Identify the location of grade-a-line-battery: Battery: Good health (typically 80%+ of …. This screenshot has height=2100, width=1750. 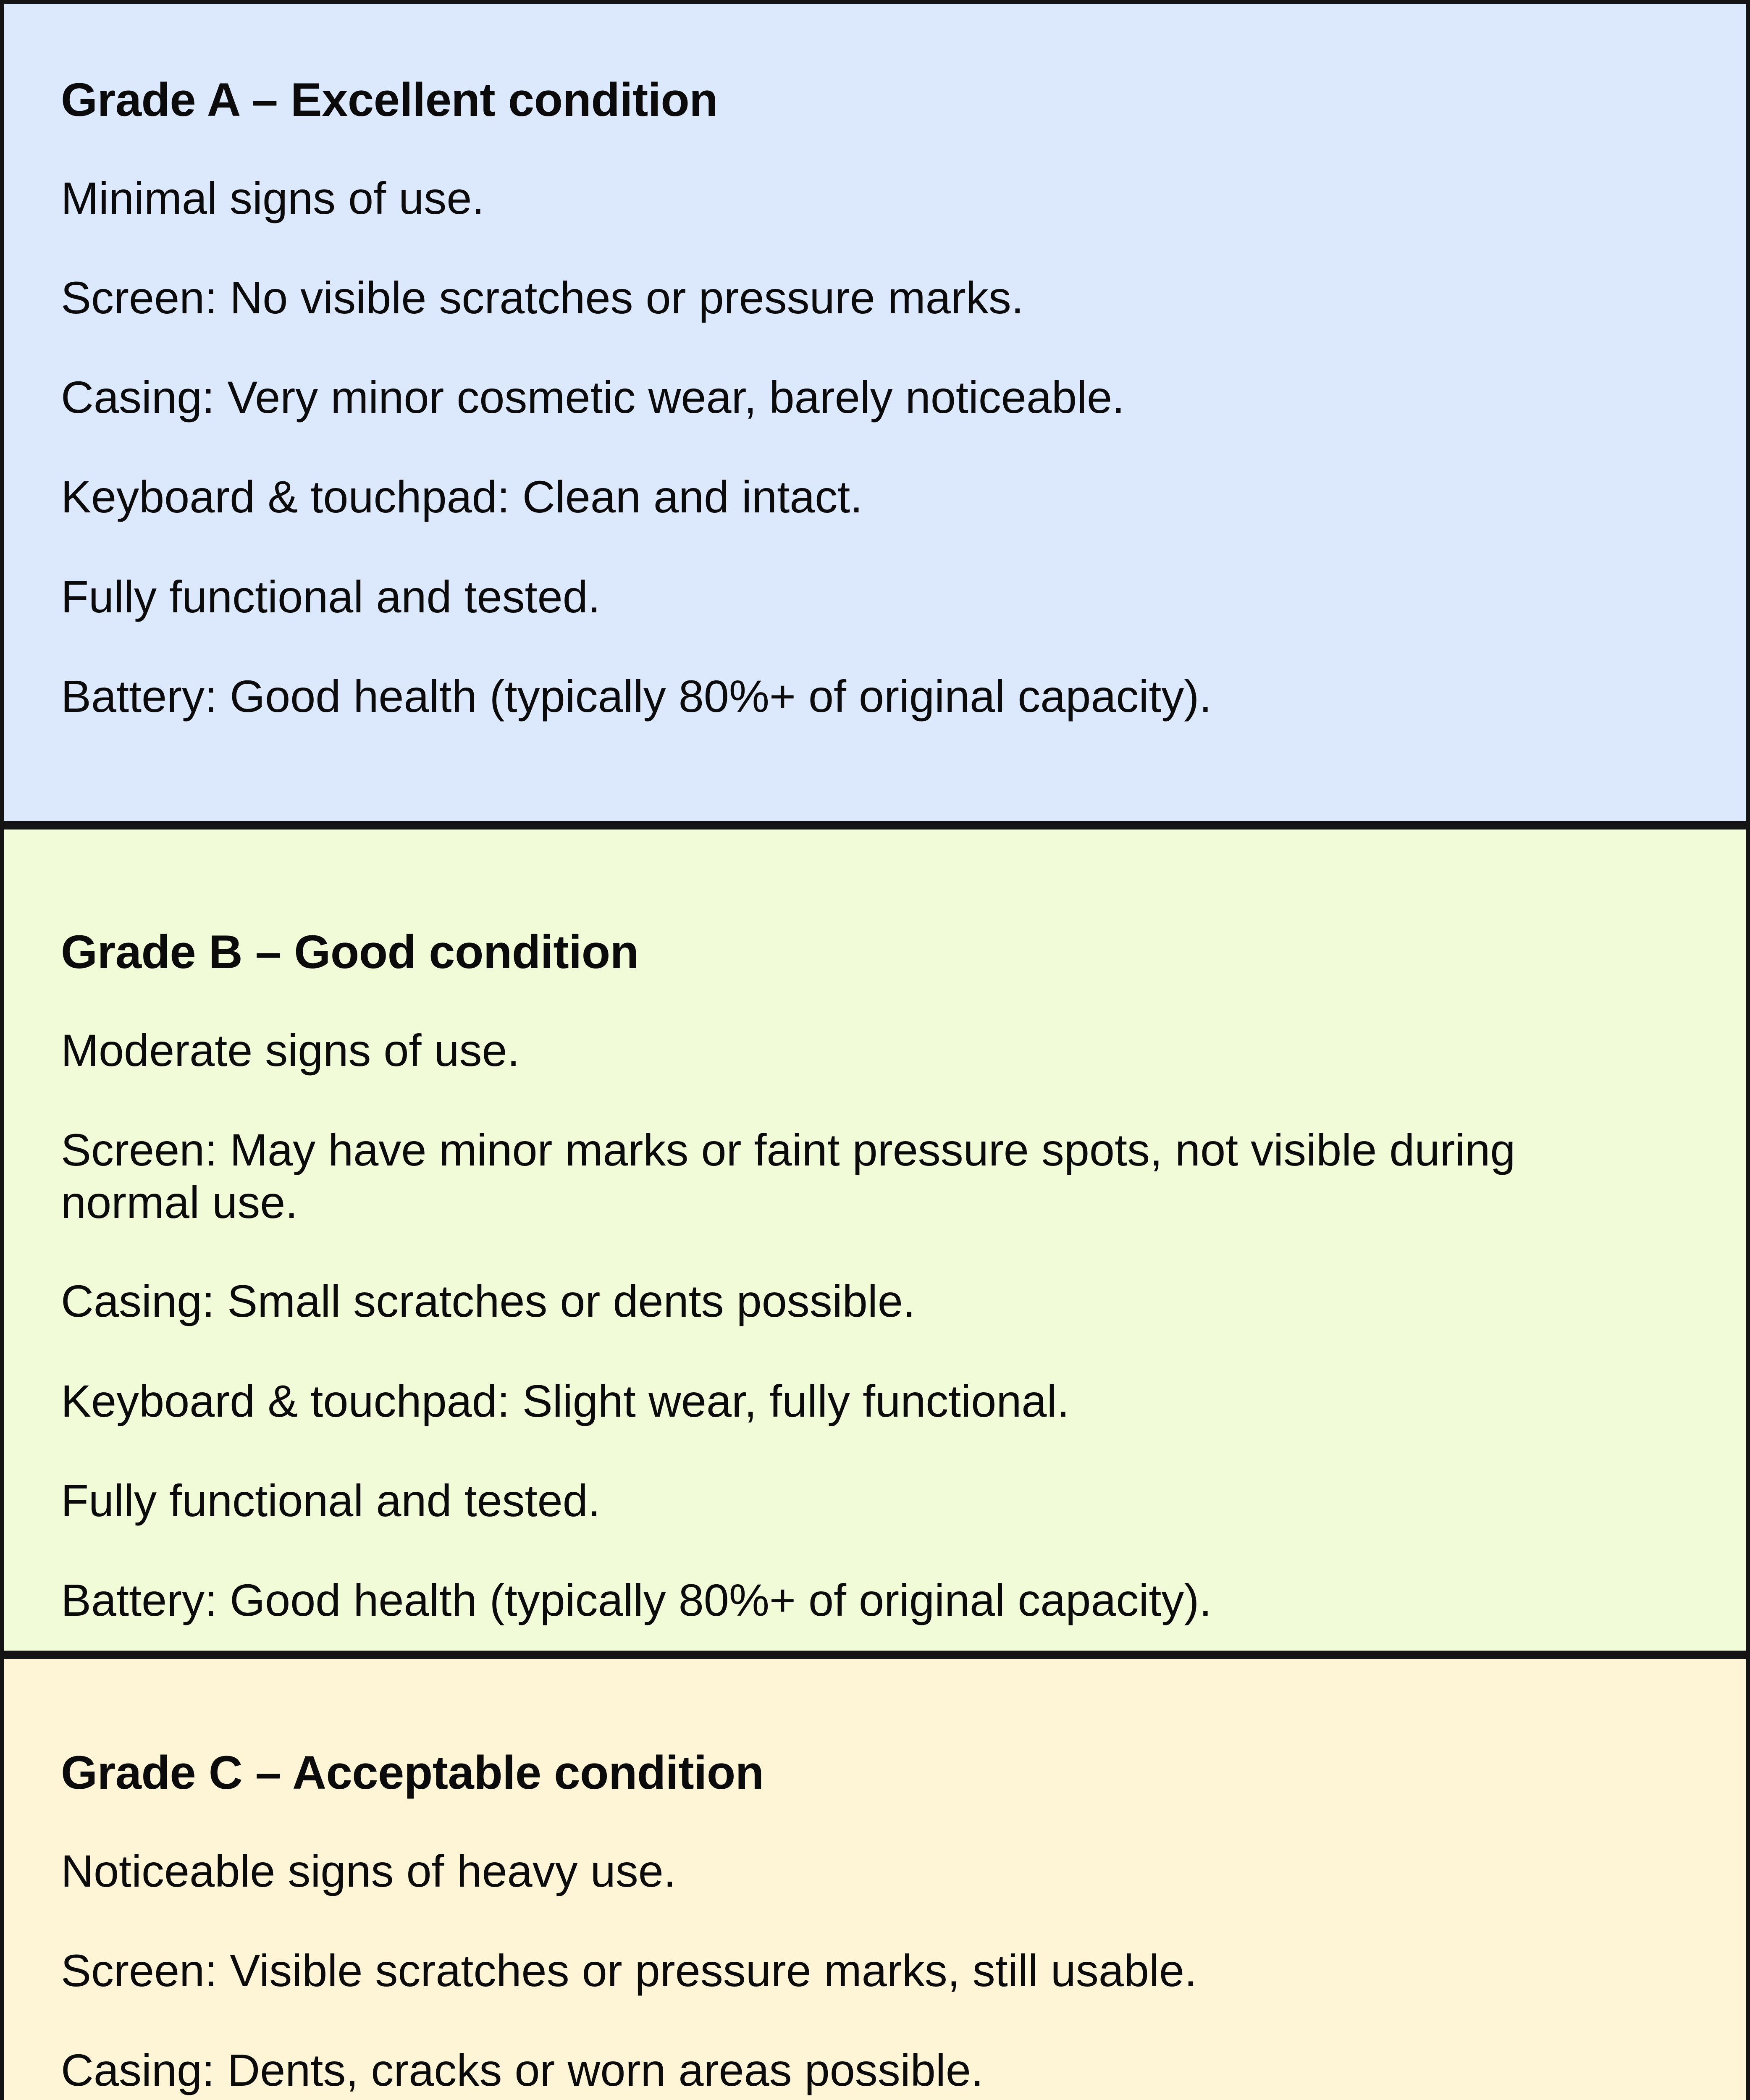
(636, 696).